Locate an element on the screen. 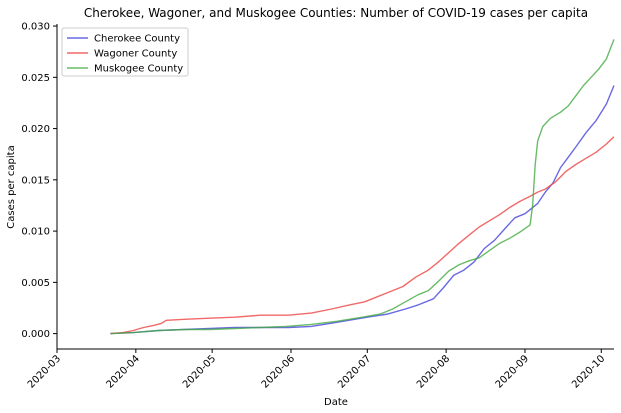  x-tick-label: 2020-08 is located at coordinates (433, 371).